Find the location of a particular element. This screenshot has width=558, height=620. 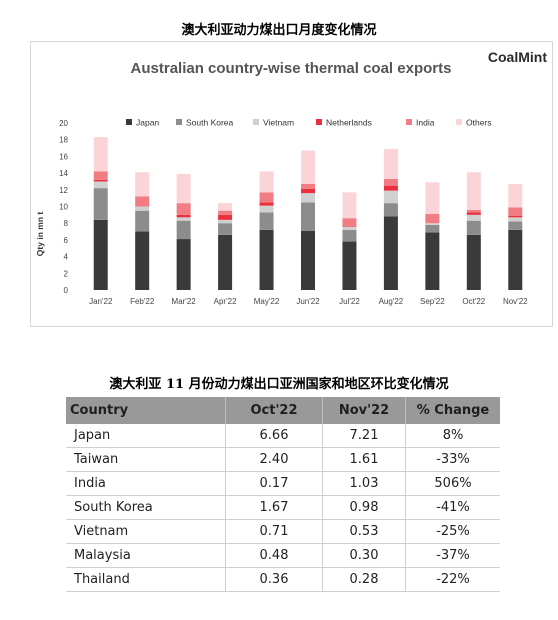

cell-country: Taiwan is located at coordinates (146, 459).